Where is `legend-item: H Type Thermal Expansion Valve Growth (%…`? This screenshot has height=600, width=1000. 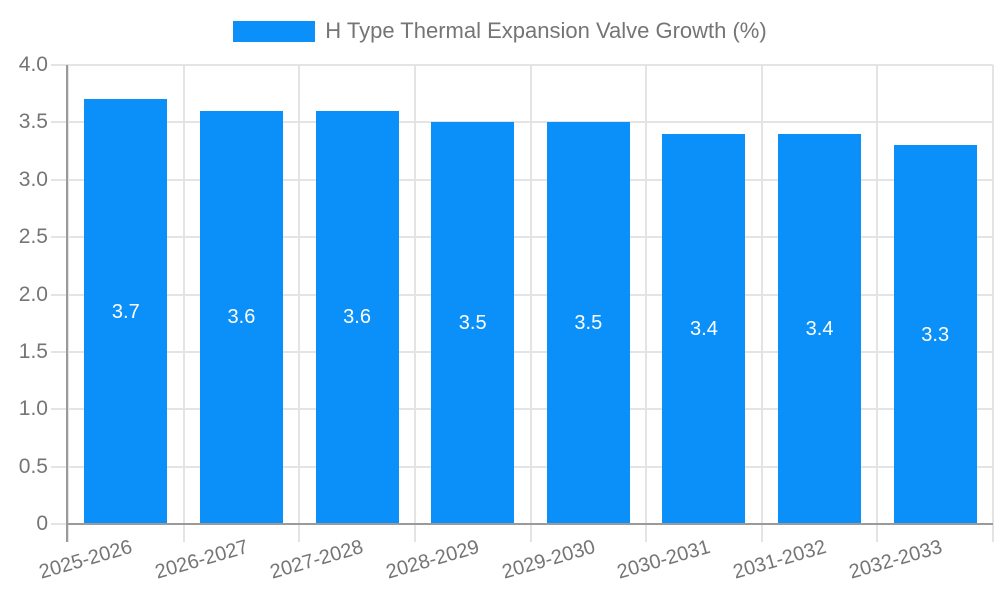
legend-item: H Type Thermal Expansion Valve Growth (%… is located at coordinates (500, 31).